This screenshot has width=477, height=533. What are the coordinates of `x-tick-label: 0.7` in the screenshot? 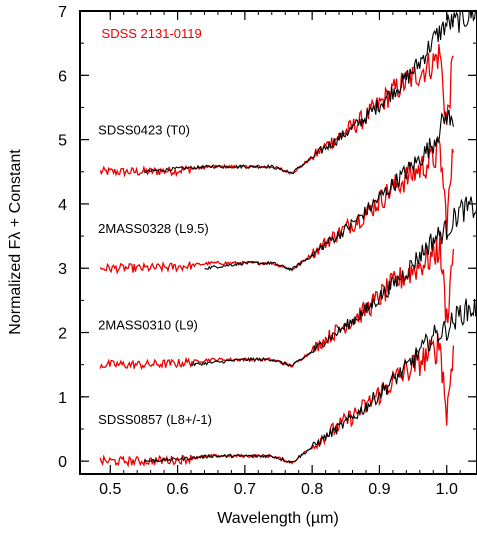 It's located at (245, 489).